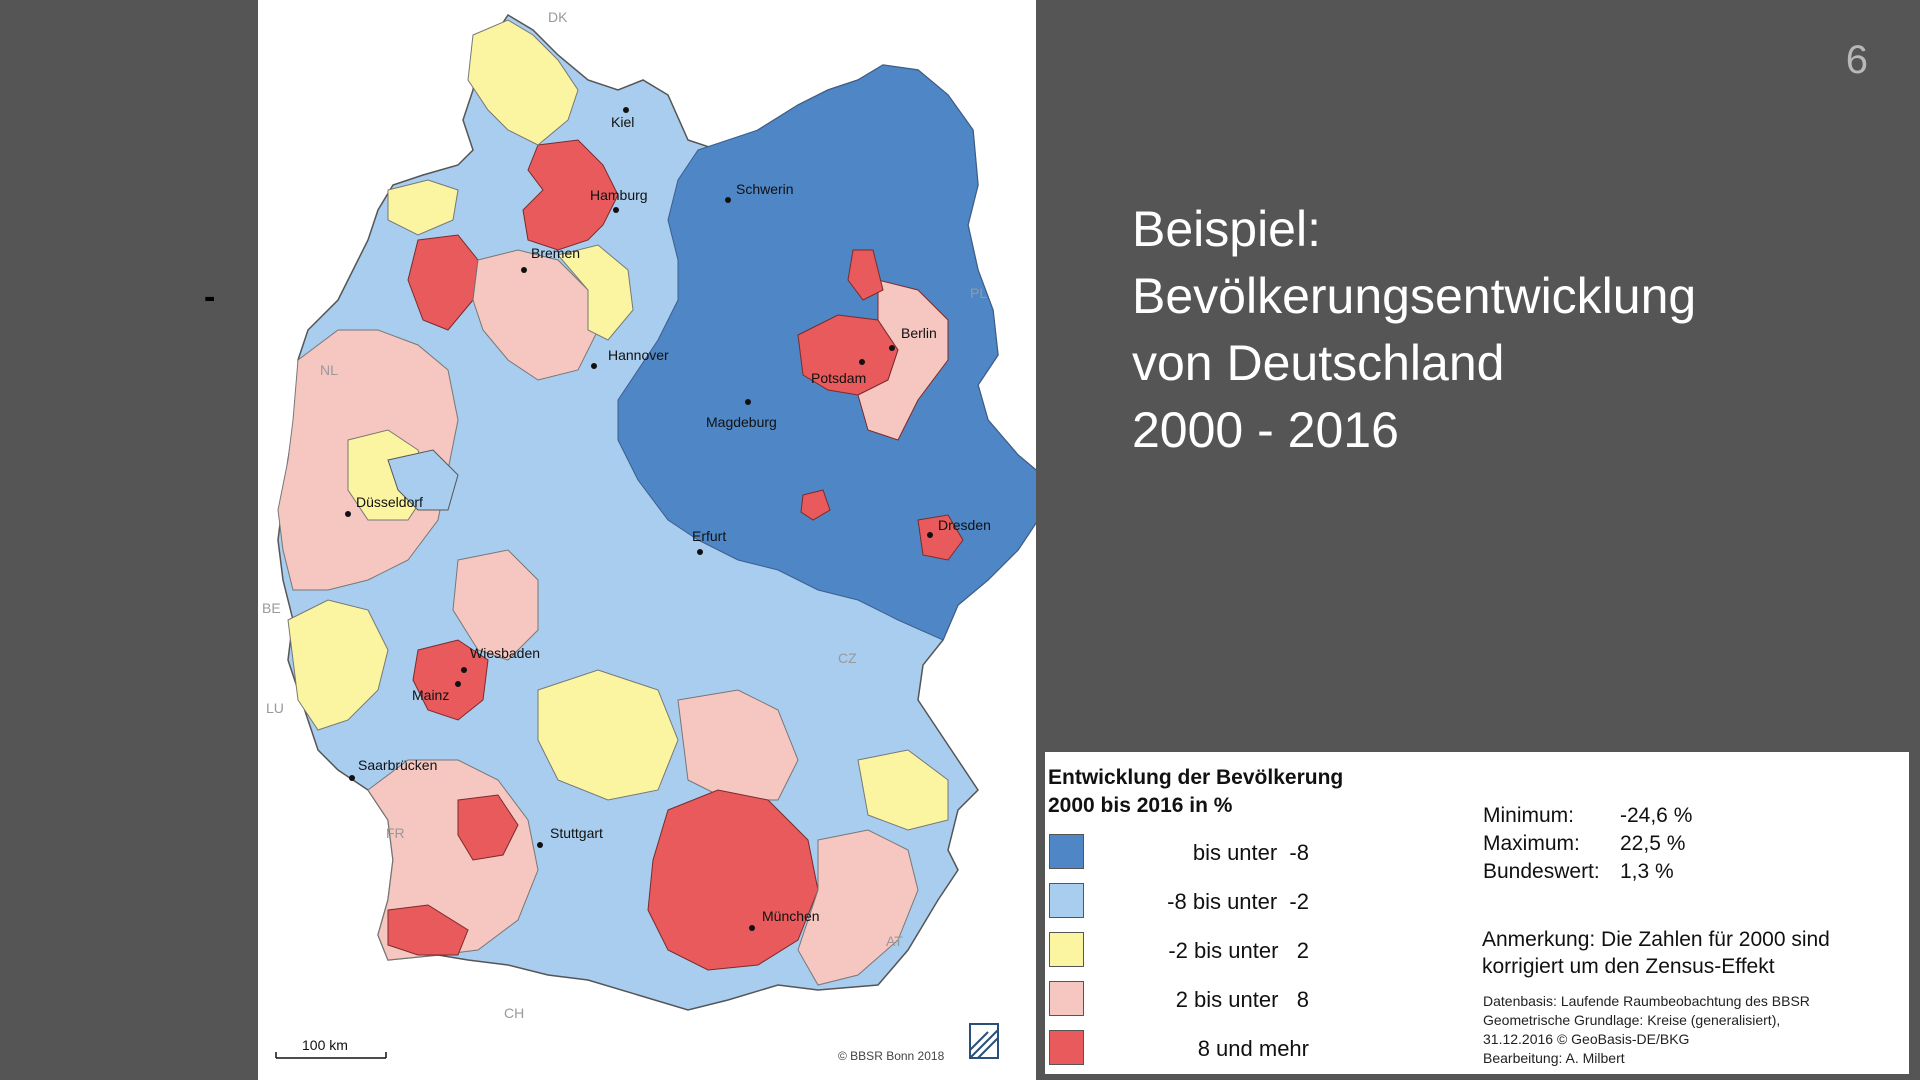  Describe the element at coordinates (389, 502) in the screenshot. I see `city-label-duesseldorf: Düsseldorf` at that location.